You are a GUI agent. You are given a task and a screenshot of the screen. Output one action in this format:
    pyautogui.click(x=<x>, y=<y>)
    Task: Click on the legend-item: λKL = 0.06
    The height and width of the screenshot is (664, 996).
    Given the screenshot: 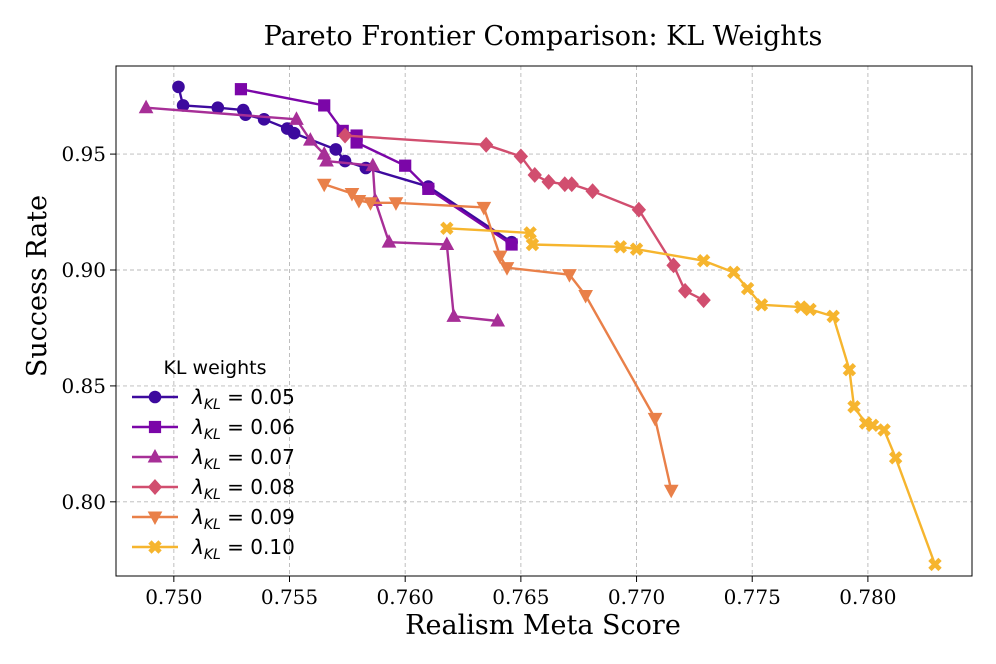 What is the action you would take?
    pyautogui.click(x=213, y=429)
    